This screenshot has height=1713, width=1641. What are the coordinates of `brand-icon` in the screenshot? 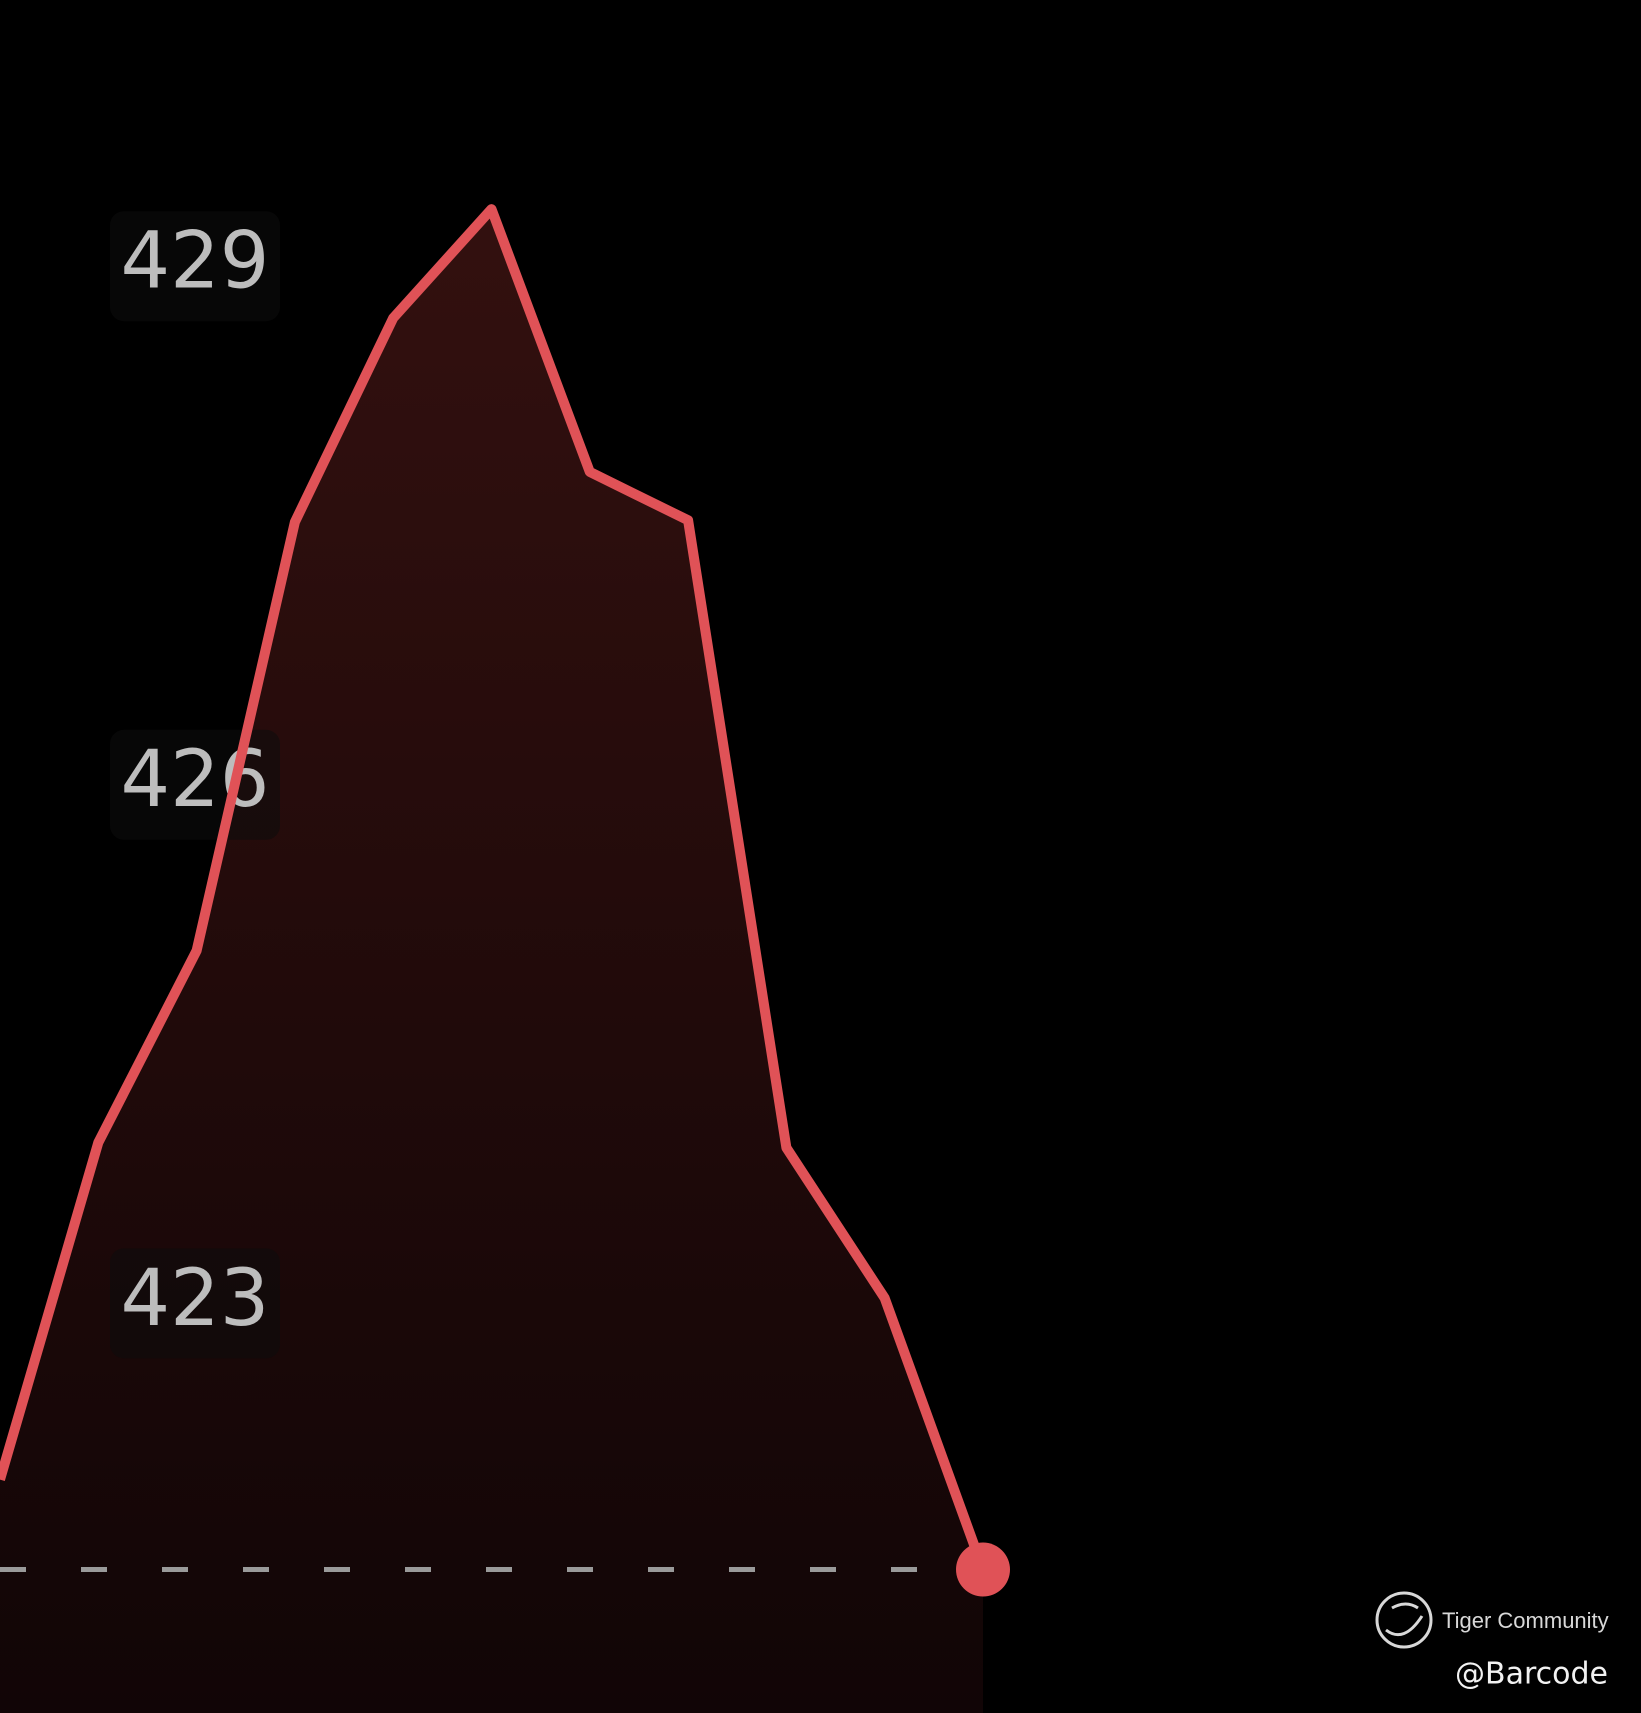 It's located at (1404, 1620).